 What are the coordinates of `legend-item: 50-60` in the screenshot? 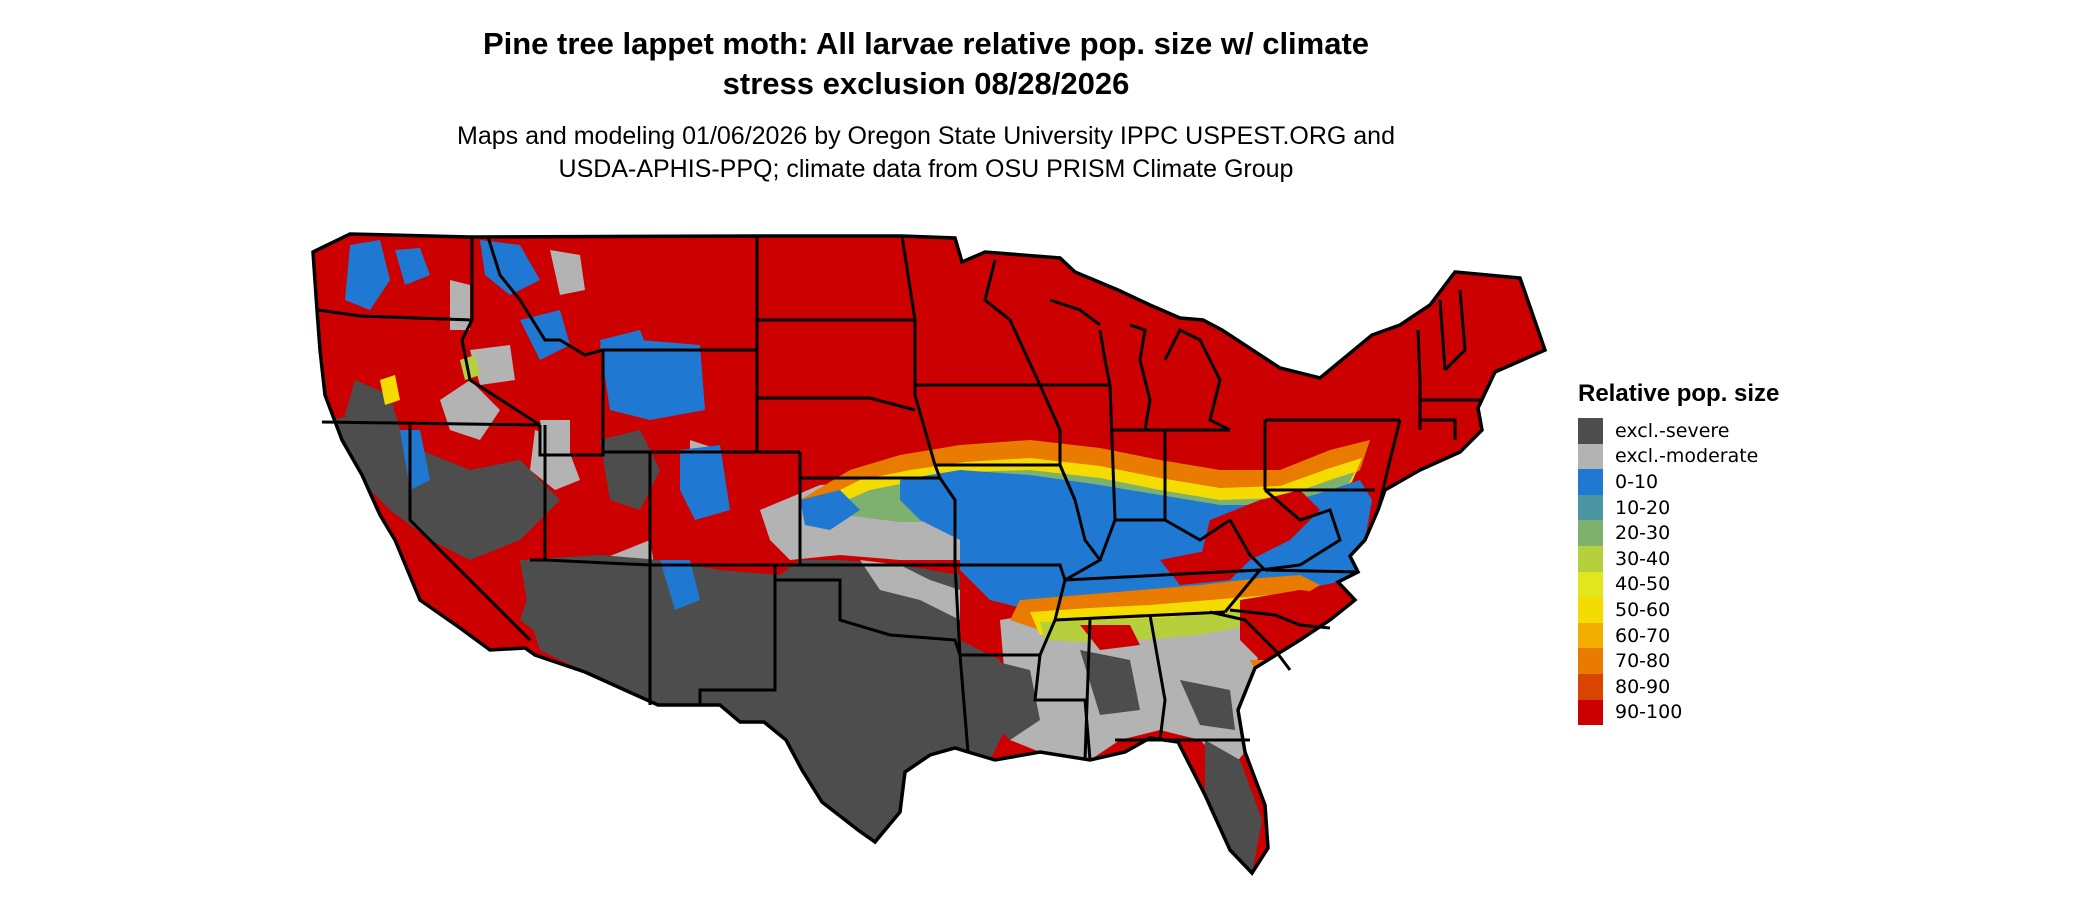 It's located at (1678, 610).